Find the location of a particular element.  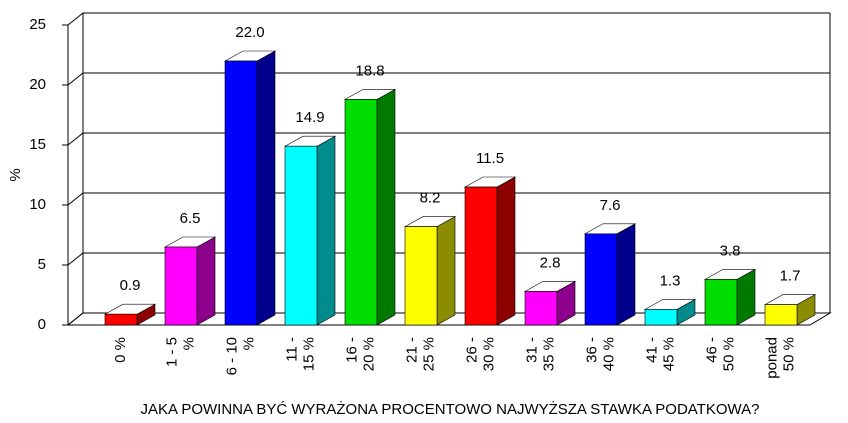

x-tick-label: 41 - is located at coordinates (651, 350).